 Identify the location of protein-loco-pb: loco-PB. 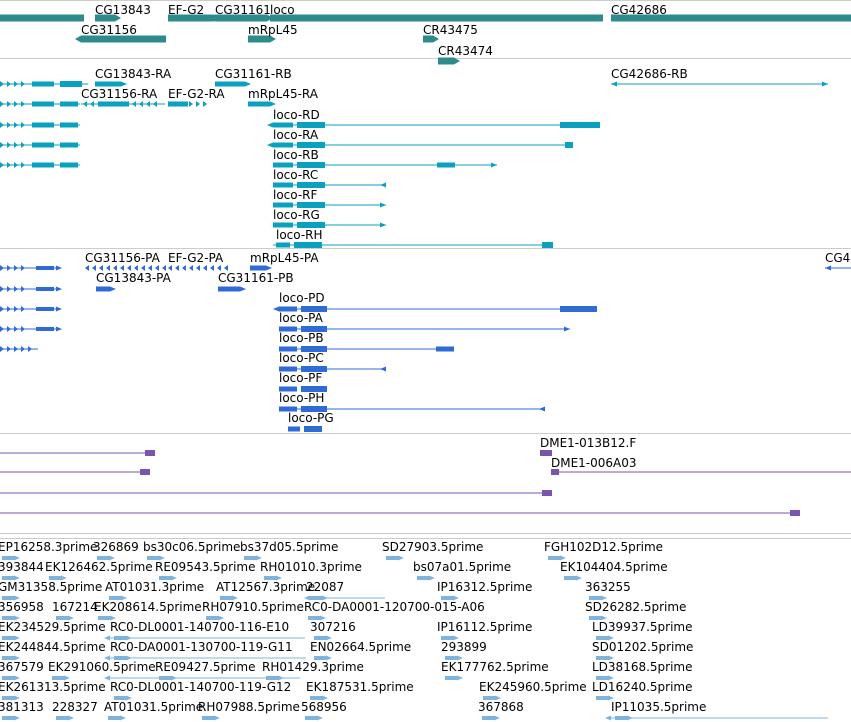
(366, 341).